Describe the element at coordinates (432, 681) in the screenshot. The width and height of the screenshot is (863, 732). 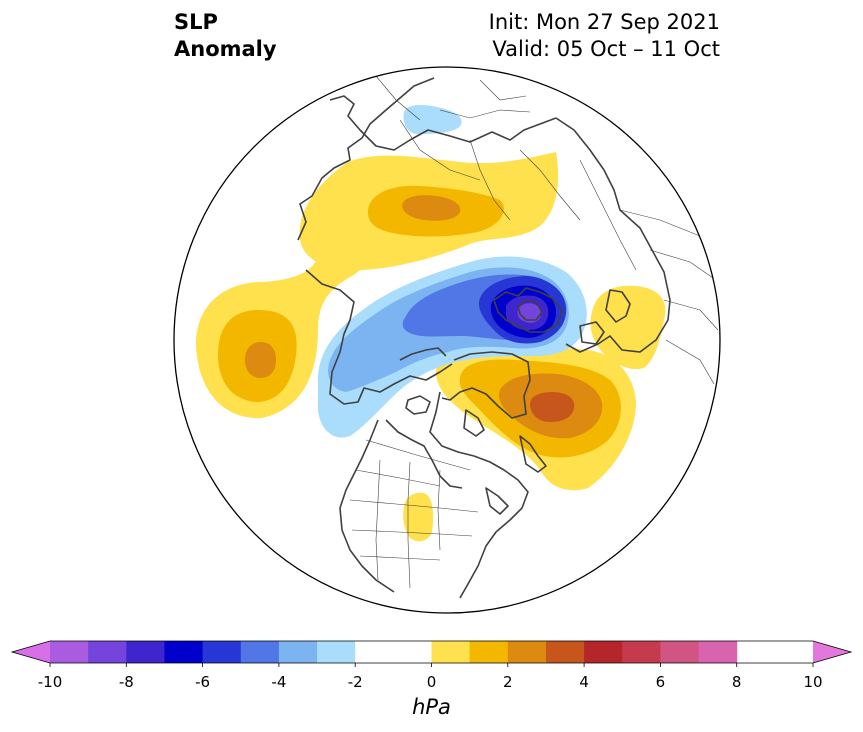
I see `colorbar-tick-label: 0` at that location.